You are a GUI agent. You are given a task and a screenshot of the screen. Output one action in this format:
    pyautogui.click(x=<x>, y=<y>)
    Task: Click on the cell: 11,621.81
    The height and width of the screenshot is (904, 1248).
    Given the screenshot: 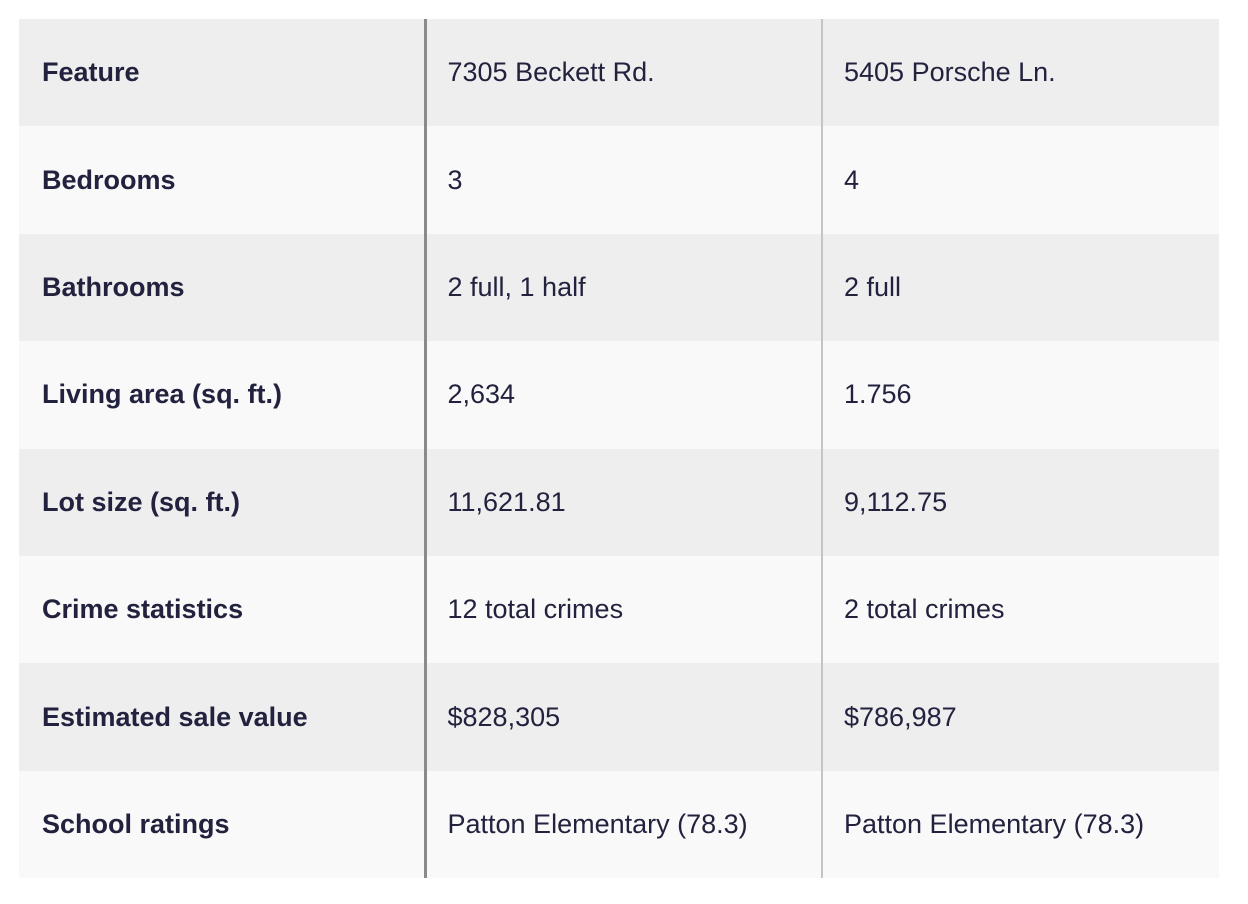 What is the action you would take?
    pyautogui.click(x=624, y=502)
    